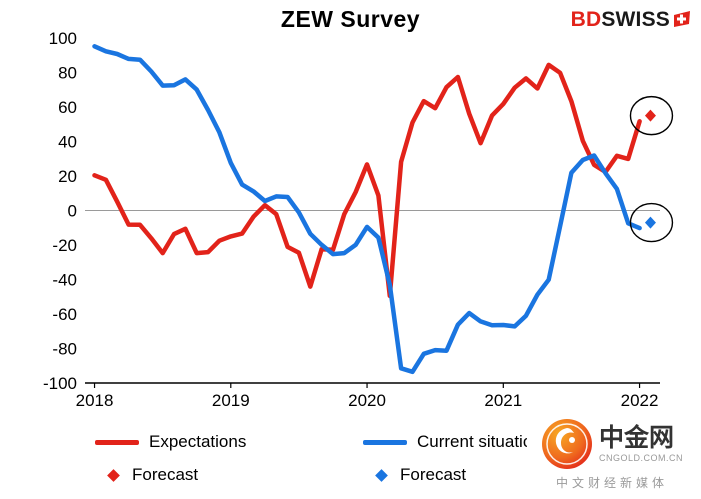 The image size is (701, 499). What do you see at coordinates (113, 475) in the screenshot?
I see `forecast-red-diamond-icon` at bounding box center [113, 475].